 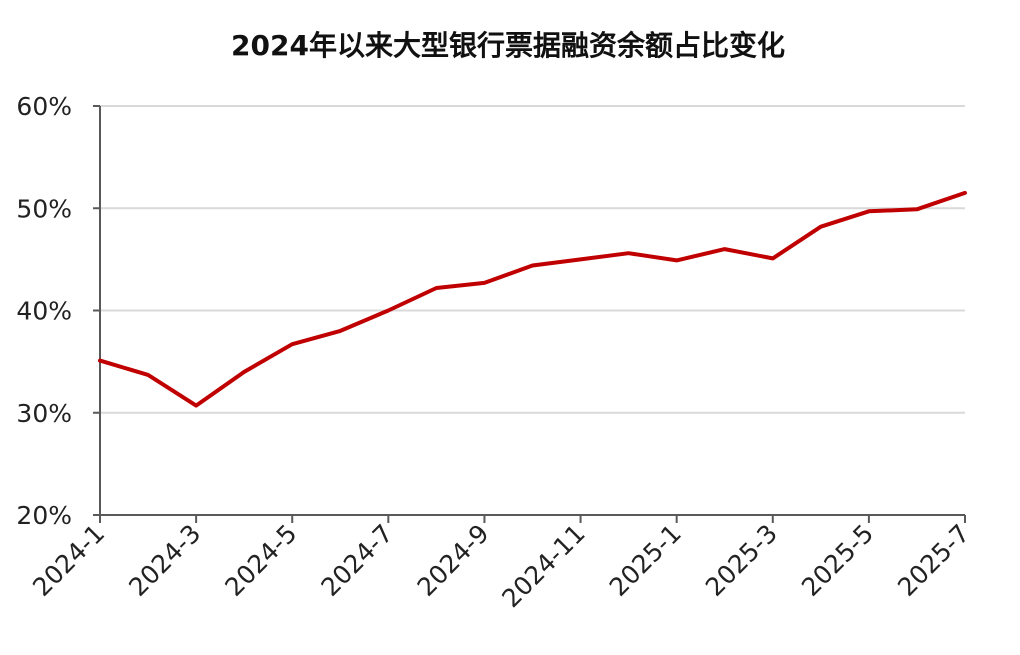 What do you see at coordinates (164, 560) in the screenshot?
I see `x-tick-label: 2024-3` at bounding box center [164, 560].